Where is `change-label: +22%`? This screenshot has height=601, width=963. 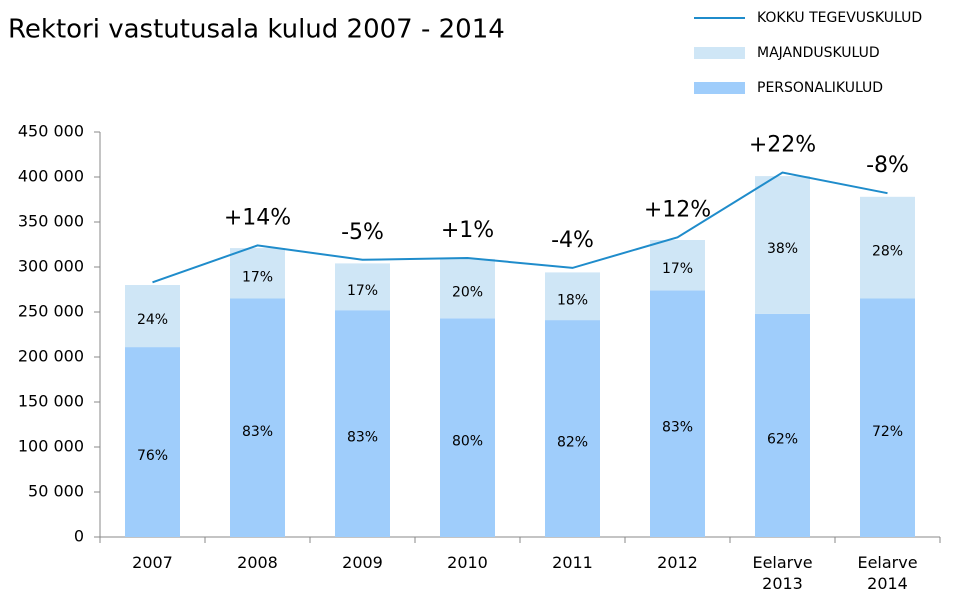
change-label: +22% is located at coordinates (782, 145).